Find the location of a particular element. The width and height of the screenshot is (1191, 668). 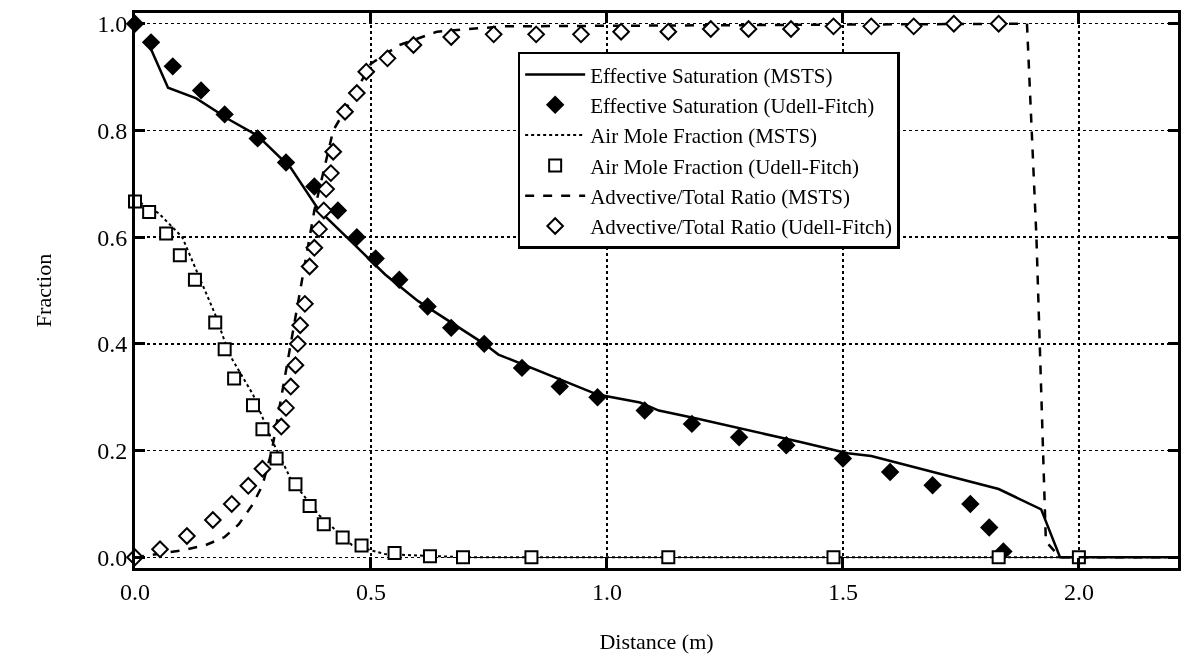

x-tick-label: 1.0 is located at coordinates (606, 591).